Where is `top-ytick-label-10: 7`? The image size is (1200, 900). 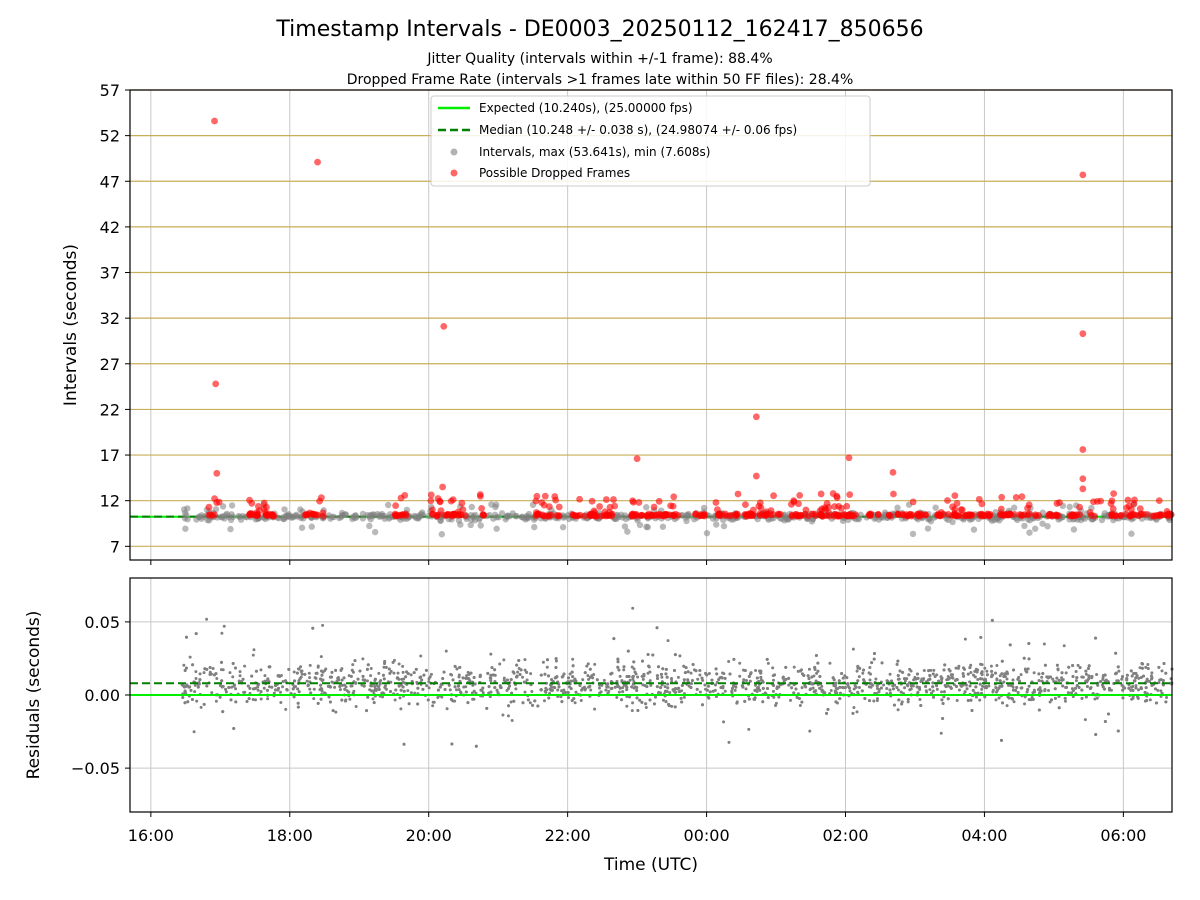
top-ytick-label-10: 7 is located at coordinates (115, 546).